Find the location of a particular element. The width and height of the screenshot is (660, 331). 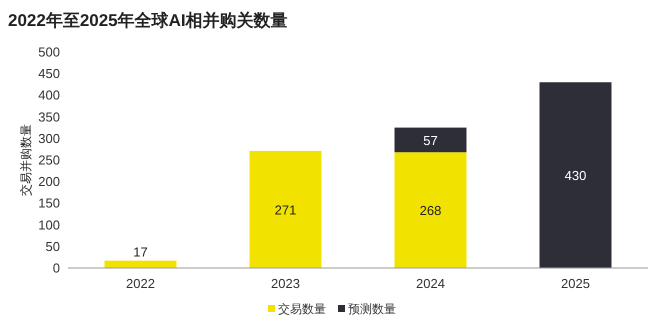

legend-label: 交易数量 is located at coordinates (302, 309).